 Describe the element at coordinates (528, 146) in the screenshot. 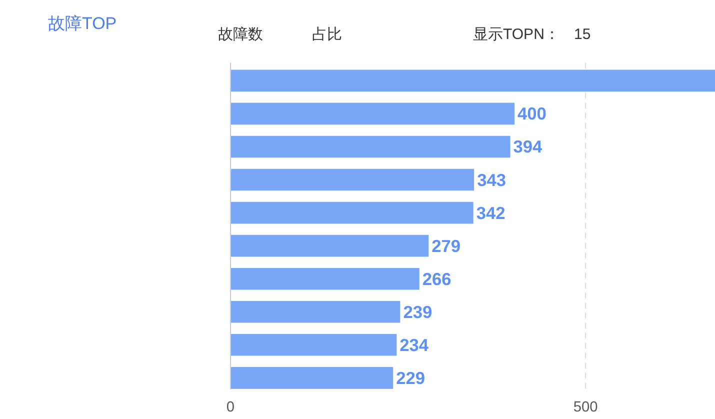

I see `data-label: 394` at that location.